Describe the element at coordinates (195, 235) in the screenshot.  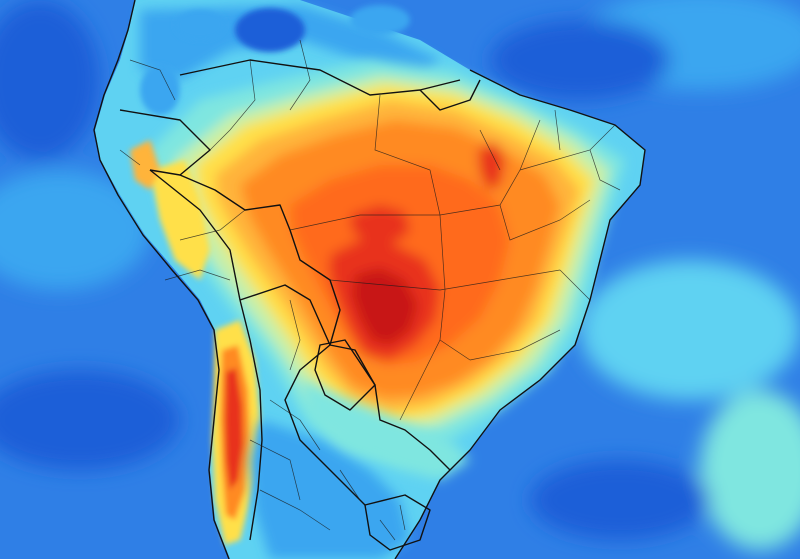
I see `peru-border` at that location.